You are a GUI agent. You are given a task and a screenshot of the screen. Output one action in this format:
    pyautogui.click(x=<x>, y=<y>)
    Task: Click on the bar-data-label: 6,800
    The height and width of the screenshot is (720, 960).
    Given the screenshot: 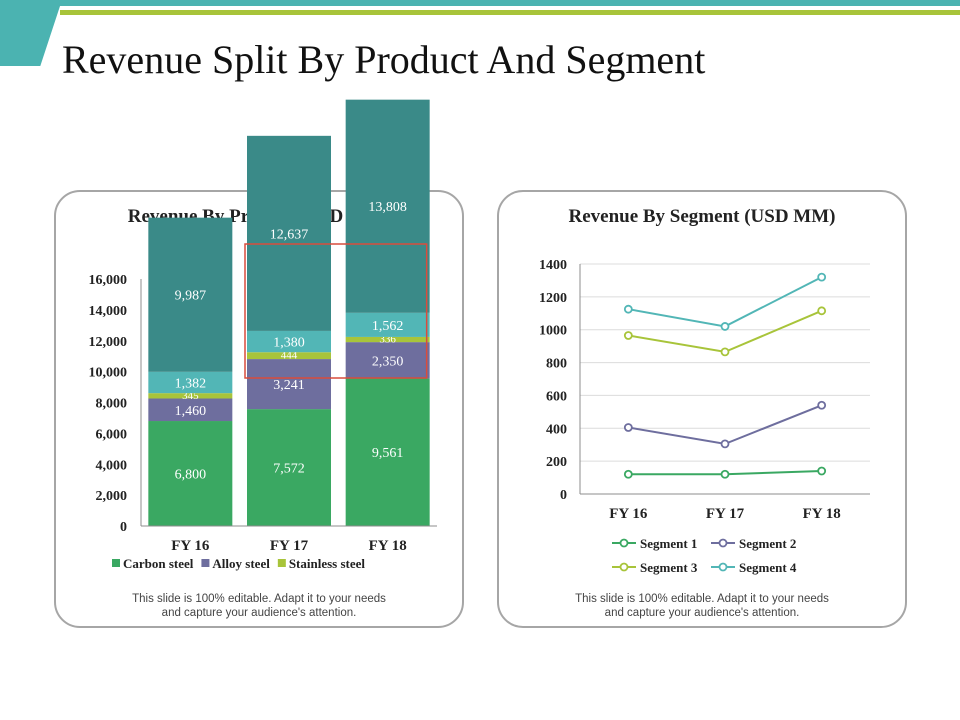 What is the action you would take?
    pyautogui.click(x=191, y=475)
    